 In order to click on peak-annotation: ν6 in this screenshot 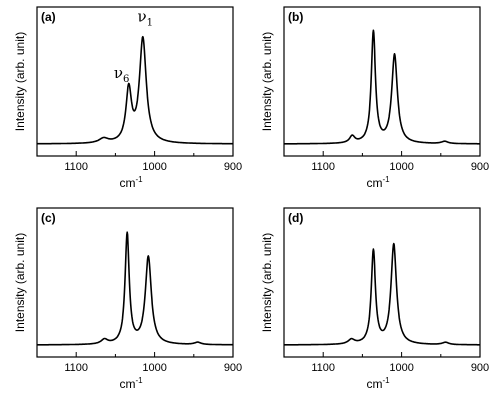, I will do `click(122, 74)`.